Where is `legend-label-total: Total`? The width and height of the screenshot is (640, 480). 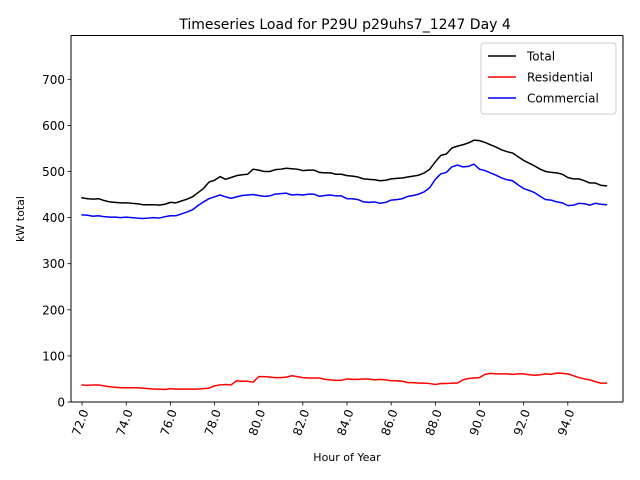
legend-label-total: Total is located at coordinates (540, 57).